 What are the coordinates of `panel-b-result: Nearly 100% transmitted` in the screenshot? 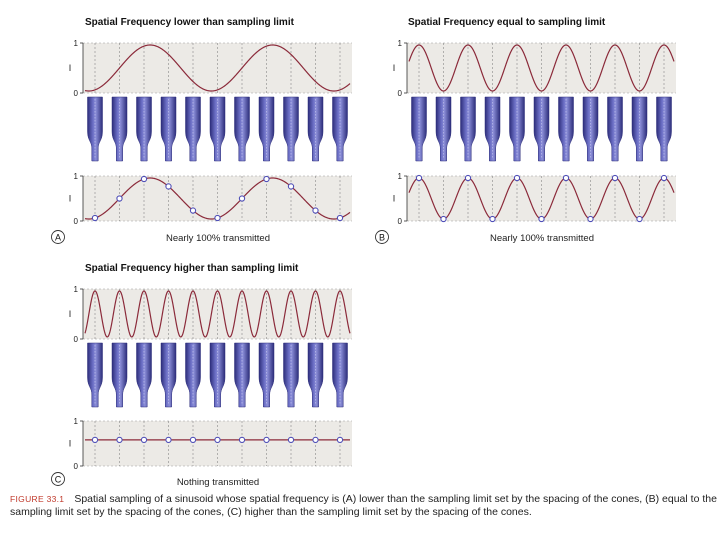 It's located at (542, 238).